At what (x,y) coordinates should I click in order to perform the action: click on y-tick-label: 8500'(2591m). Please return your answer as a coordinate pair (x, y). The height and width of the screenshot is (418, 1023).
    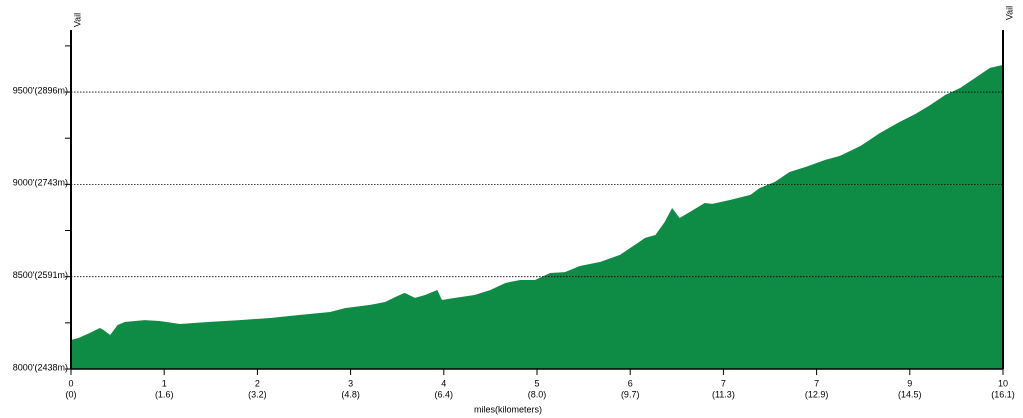
    Looking at the image, I should click on (40, 275).